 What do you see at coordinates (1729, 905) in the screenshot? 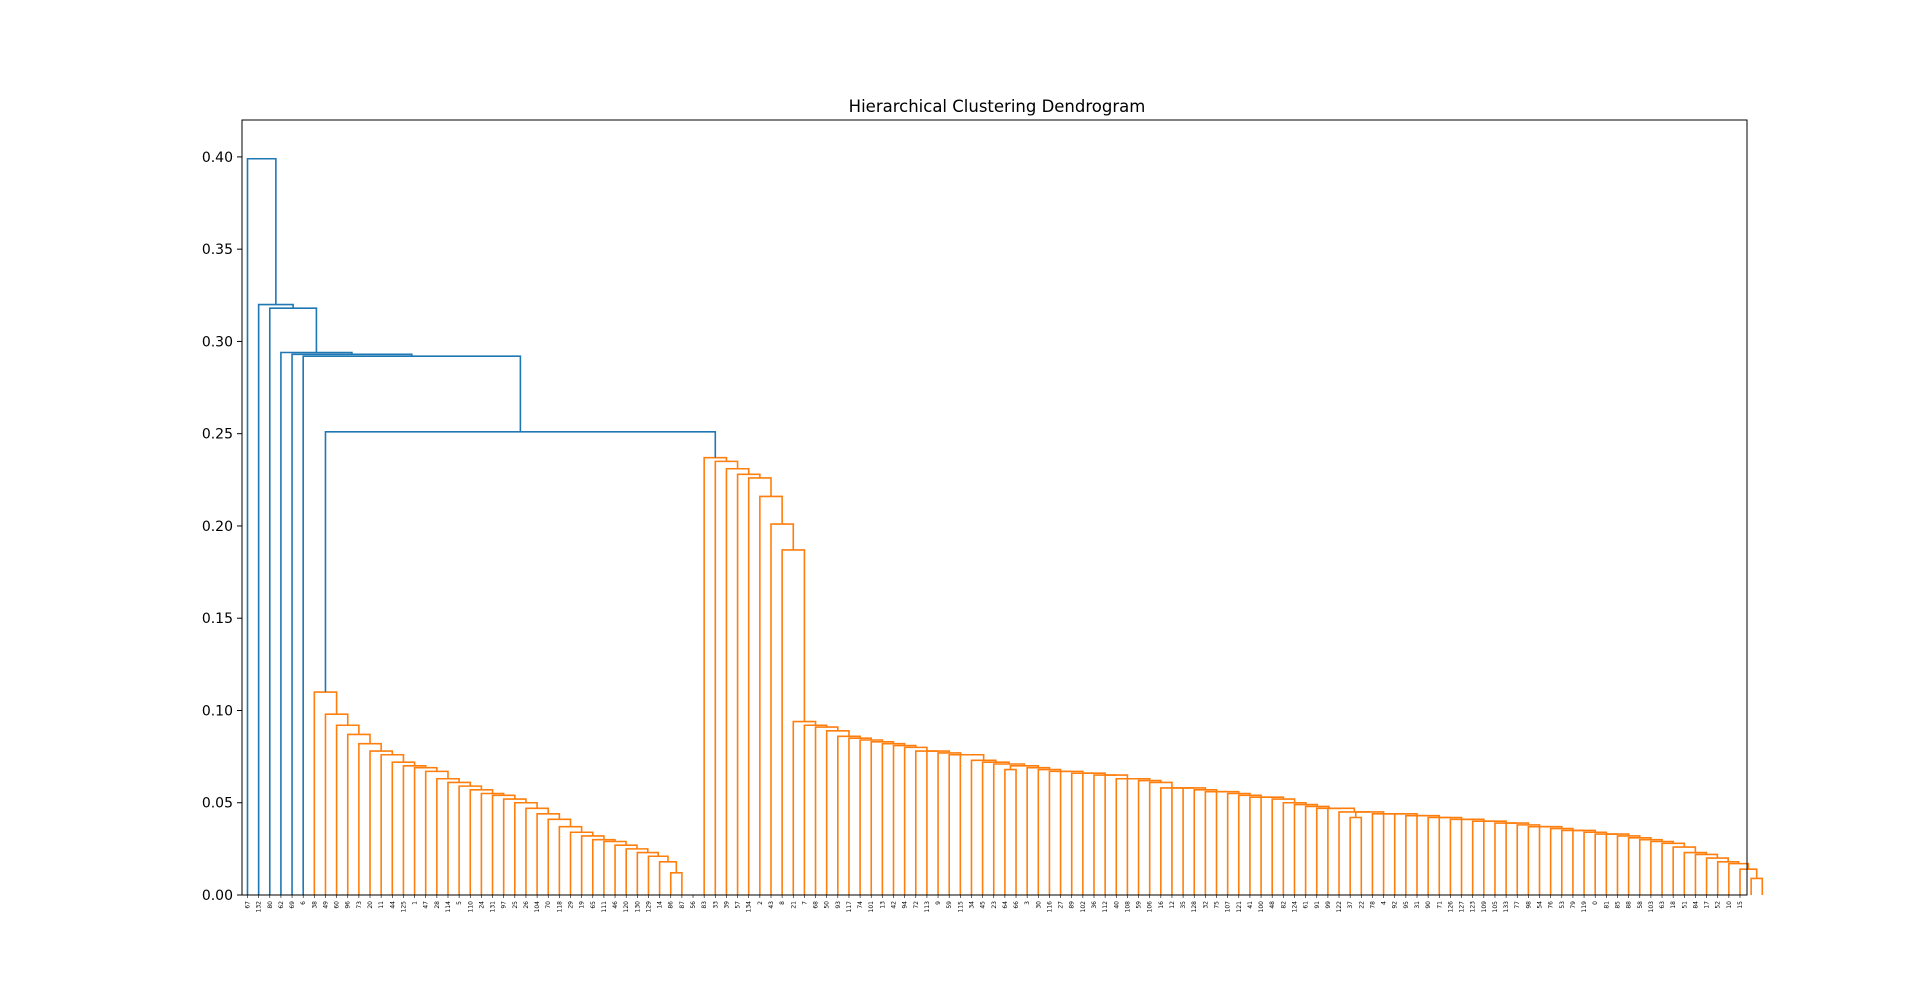
I see `leaf-label: 10` at bounding box center [1729, 905].